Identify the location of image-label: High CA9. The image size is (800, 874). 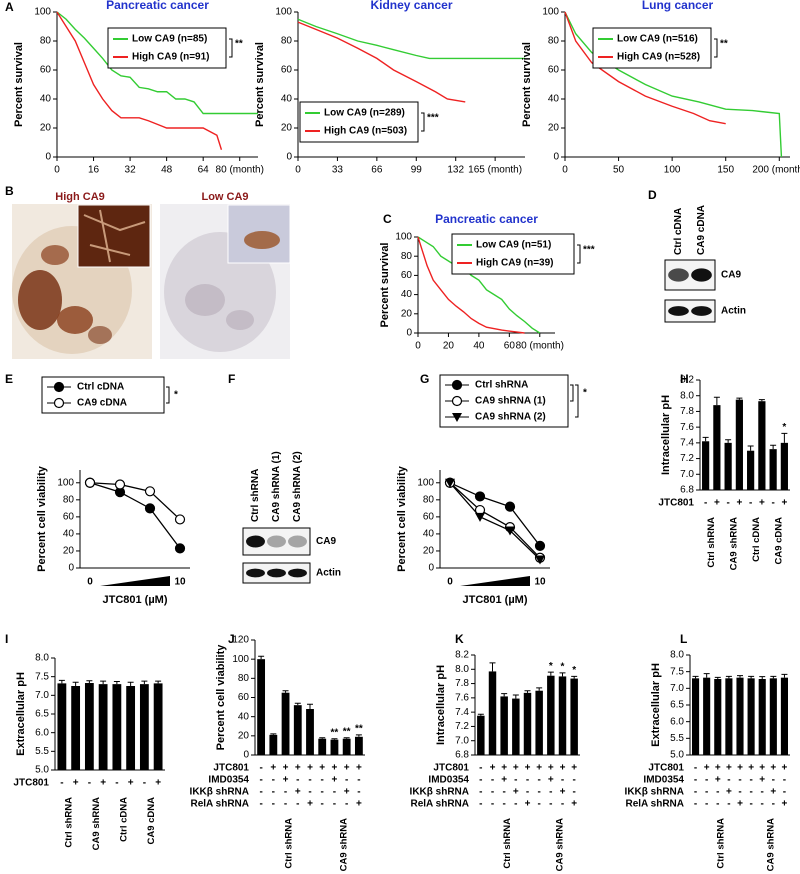
(80, 197).